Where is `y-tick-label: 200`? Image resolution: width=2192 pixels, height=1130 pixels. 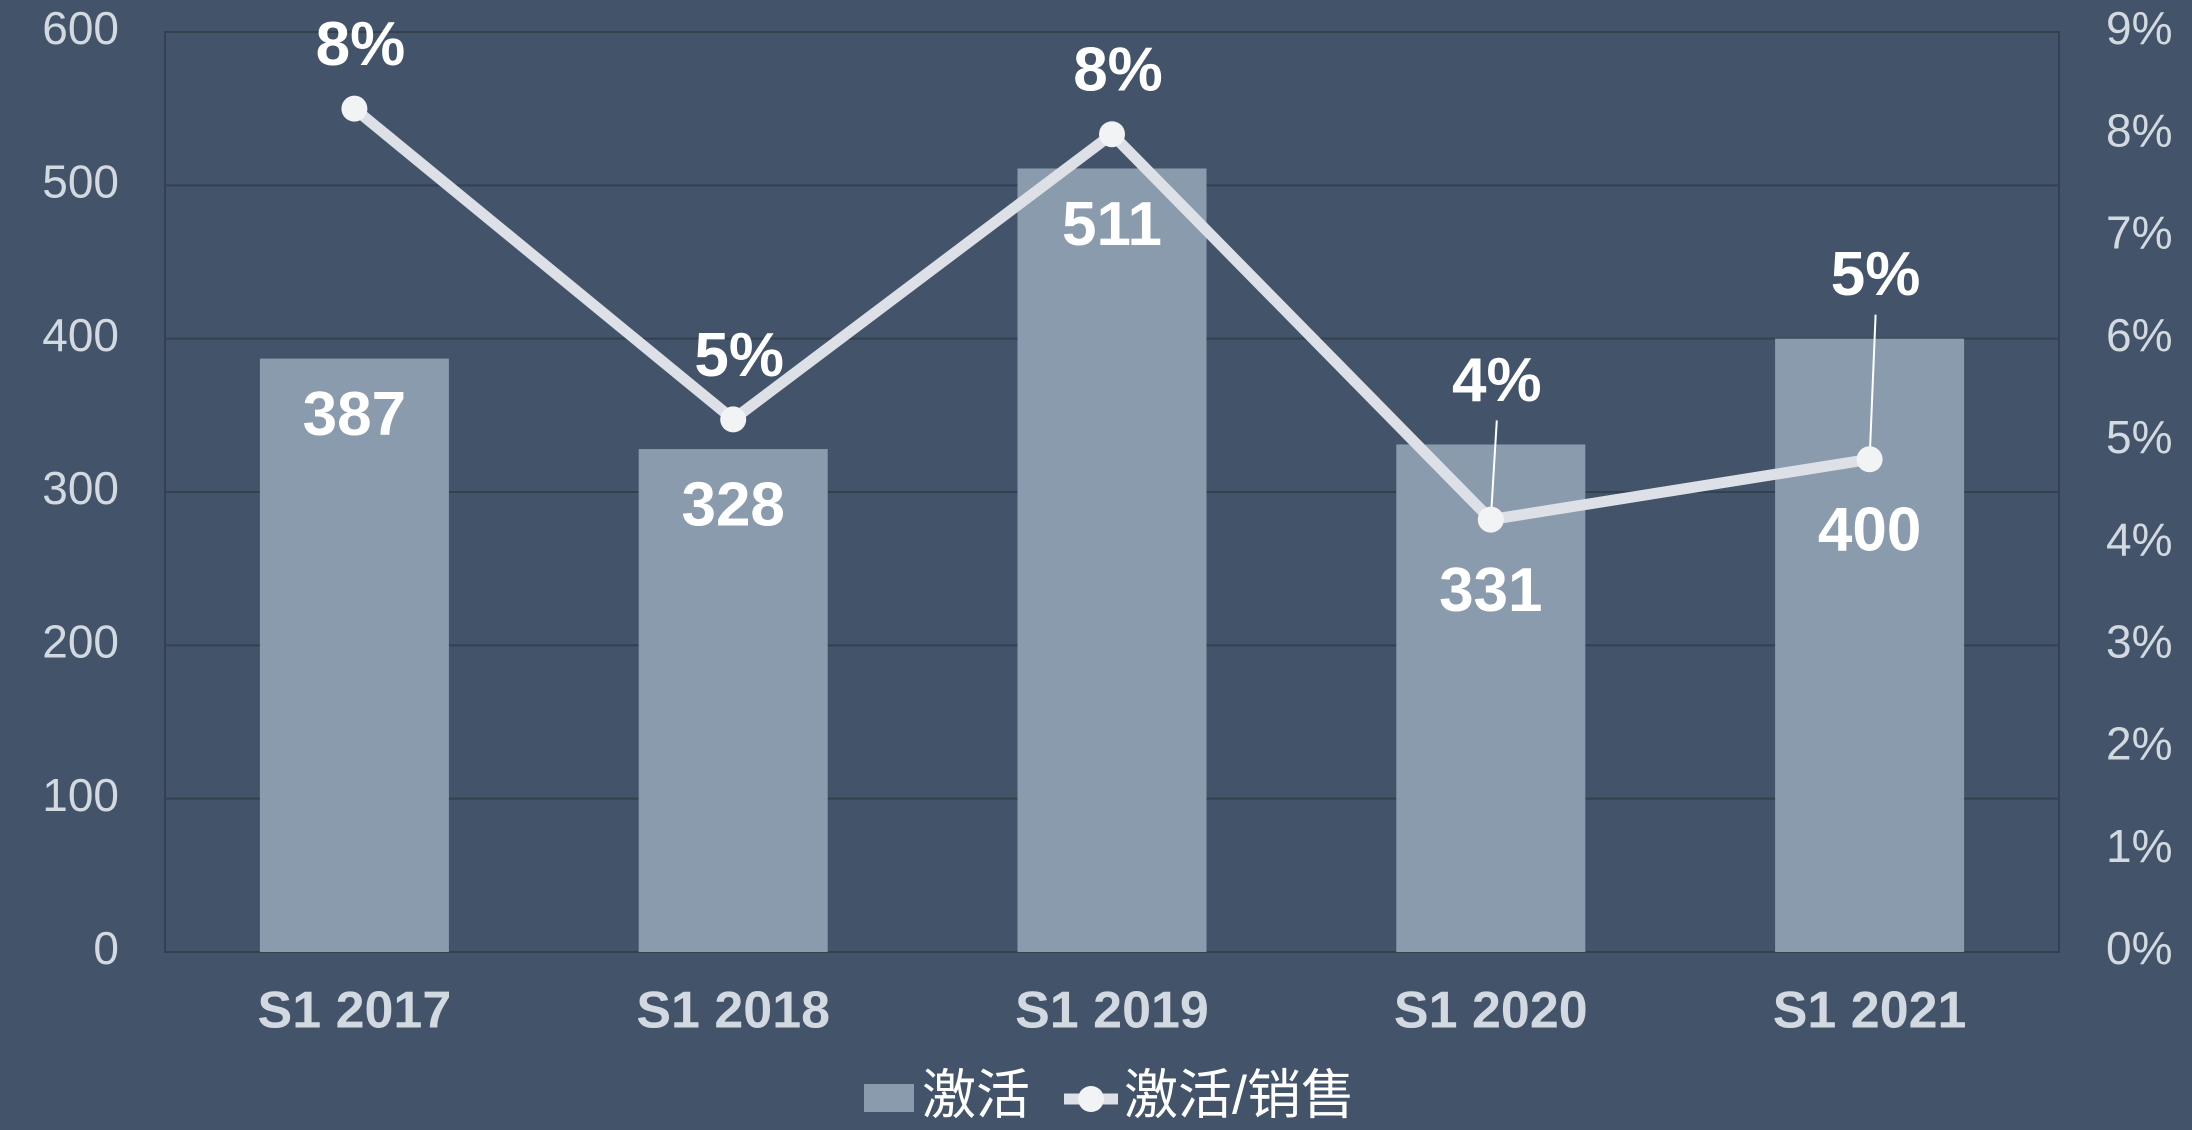
y-tick-label: 200 is located at coordinates (80, 641).